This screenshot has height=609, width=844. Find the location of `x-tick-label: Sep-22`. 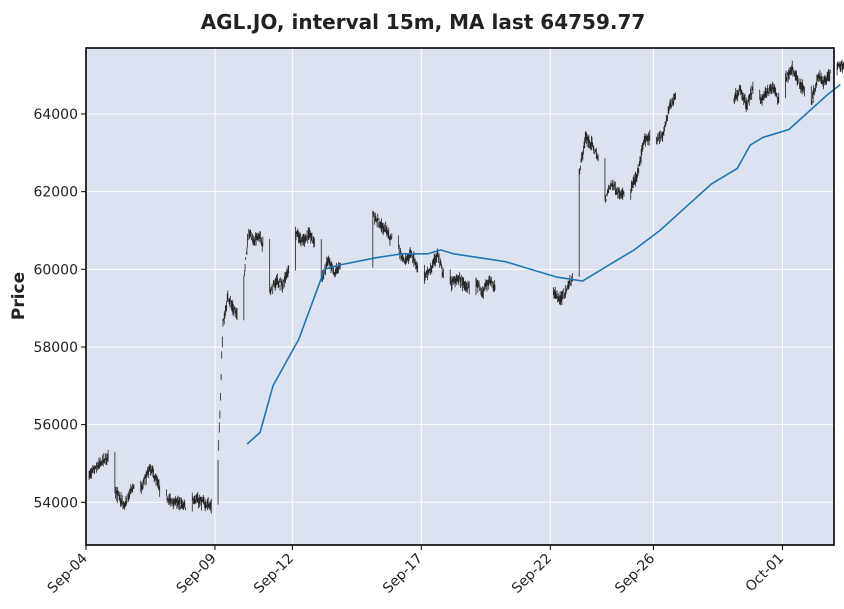

x-tick-label: Sep-22 is located at coordinates (532, 574).